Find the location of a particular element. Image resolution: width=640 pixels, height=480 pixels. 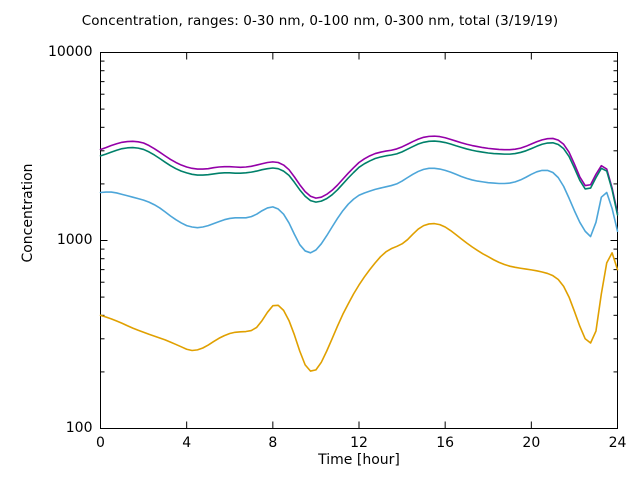

x-tick-label: 16 is located at coordinates (445, 442).